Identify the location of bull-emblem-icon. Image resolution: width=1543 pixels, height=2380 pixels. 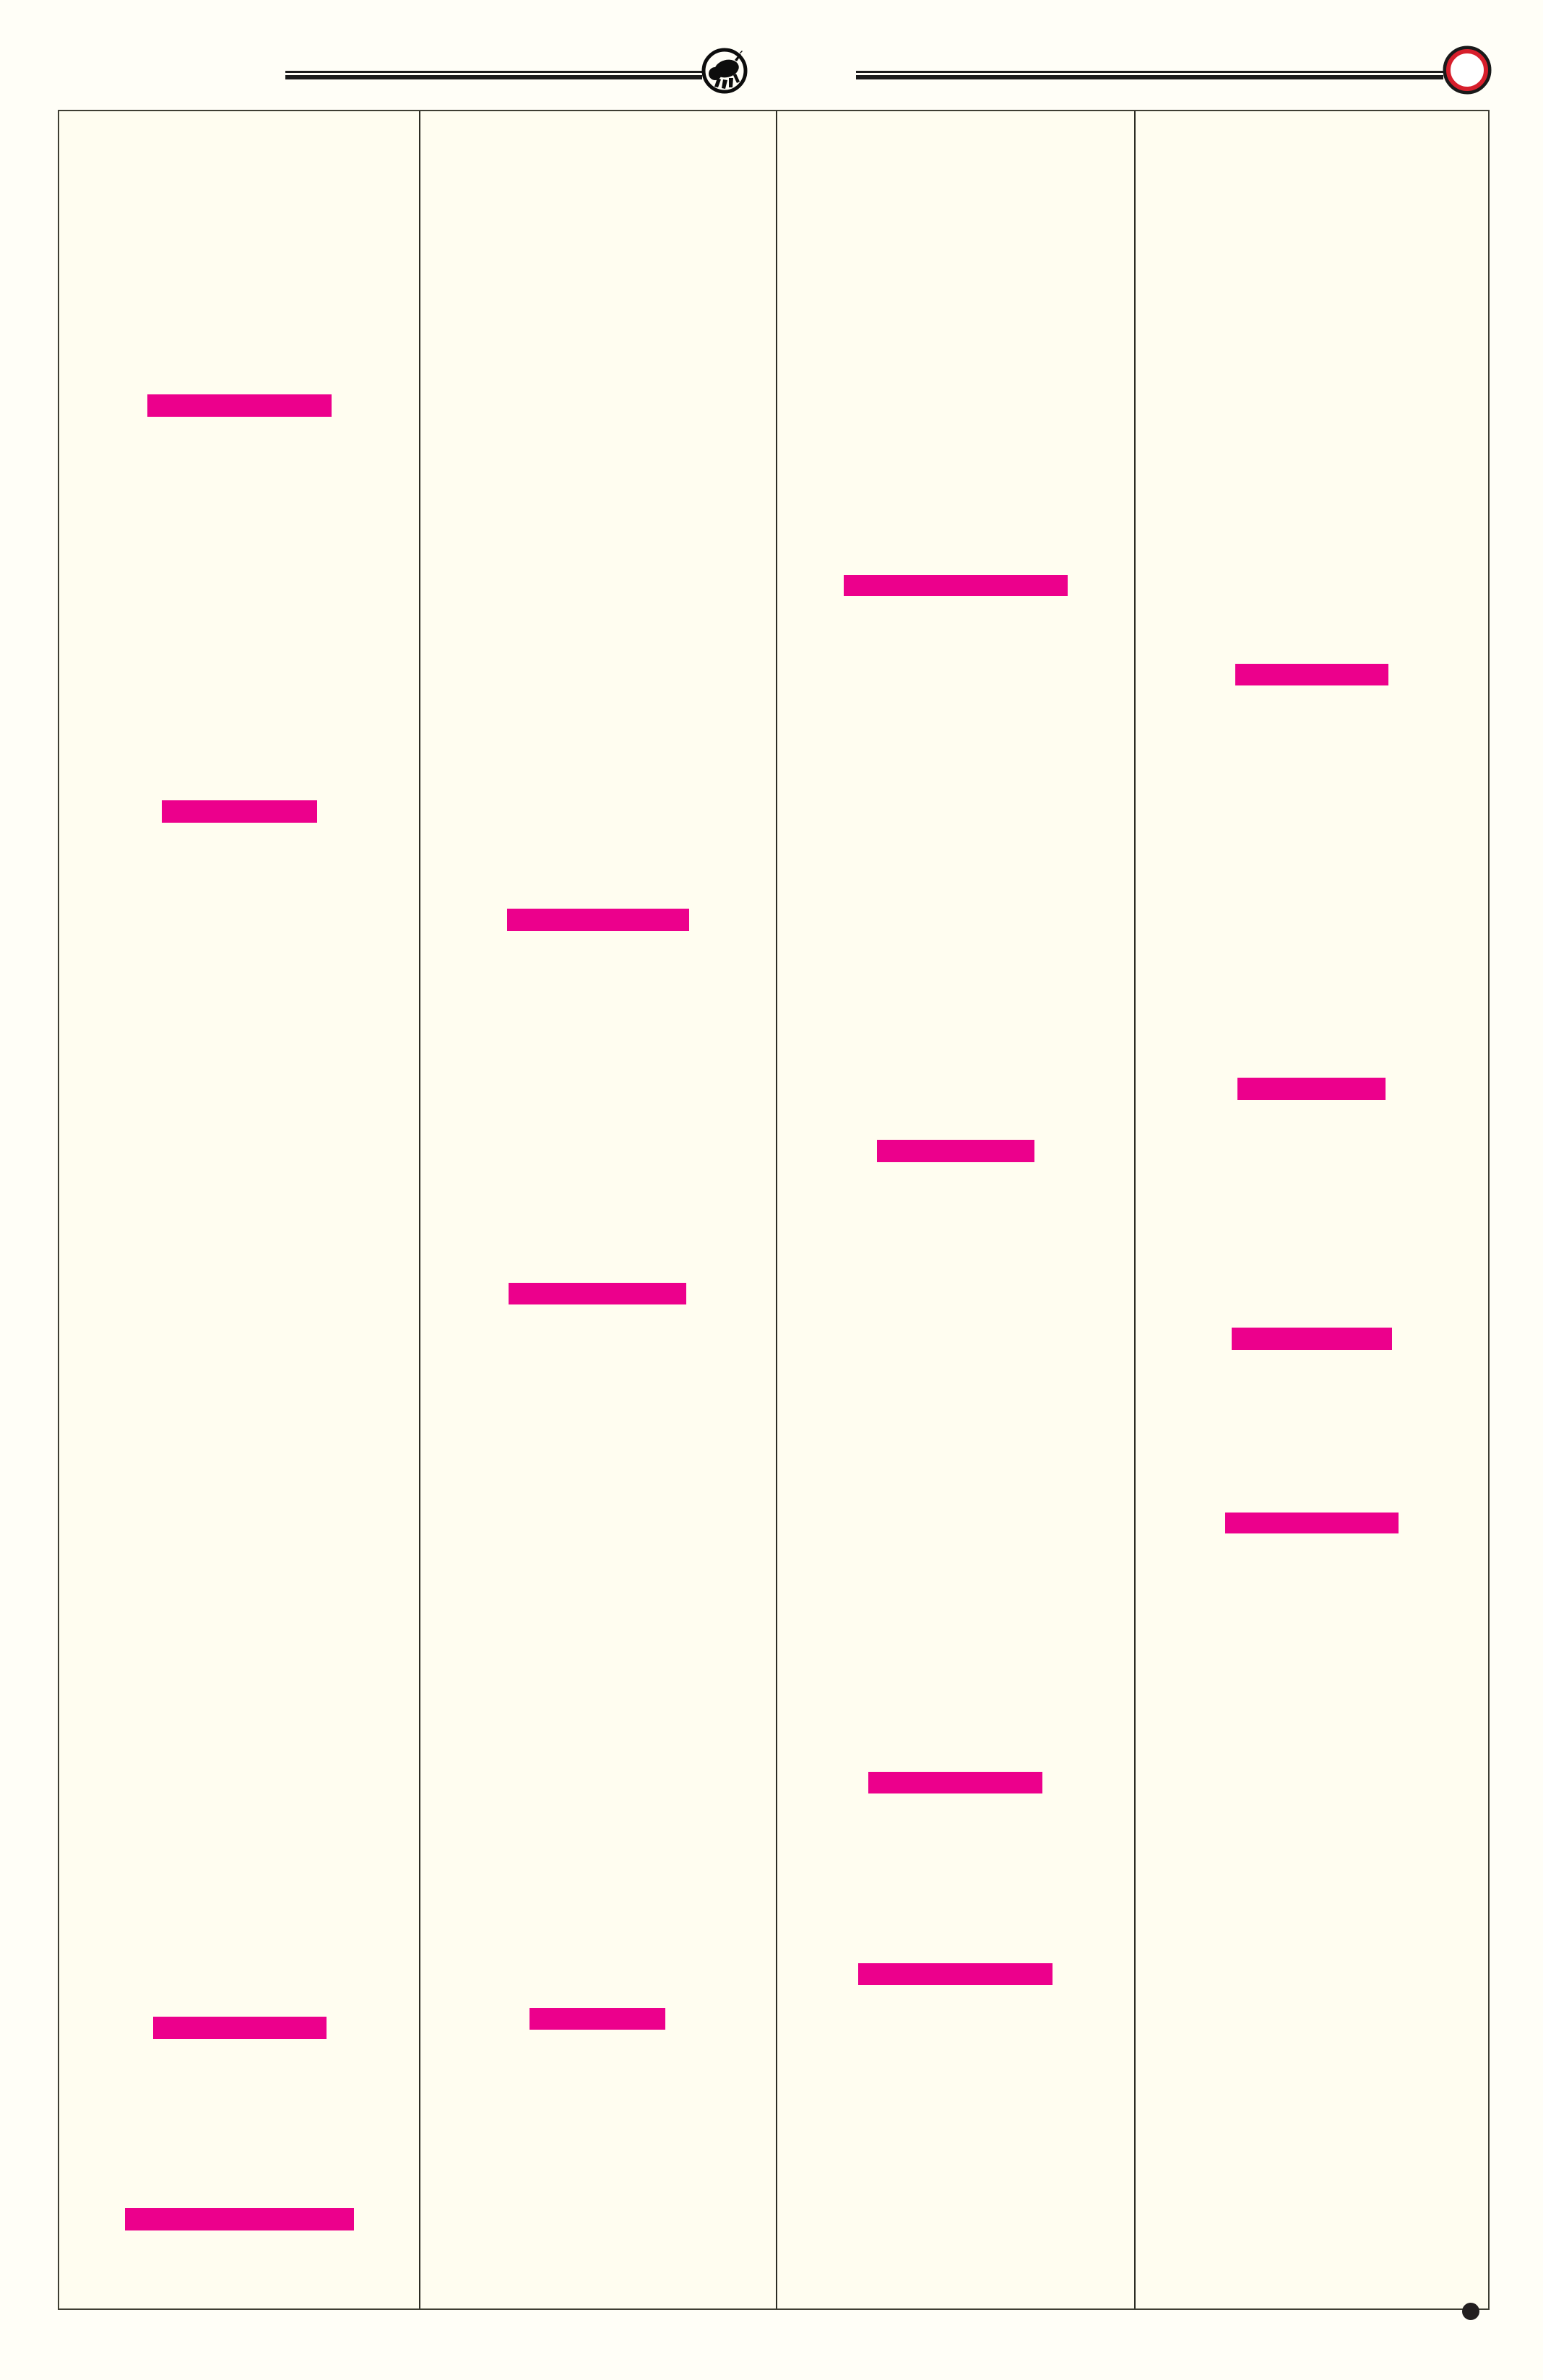
(724, 73).